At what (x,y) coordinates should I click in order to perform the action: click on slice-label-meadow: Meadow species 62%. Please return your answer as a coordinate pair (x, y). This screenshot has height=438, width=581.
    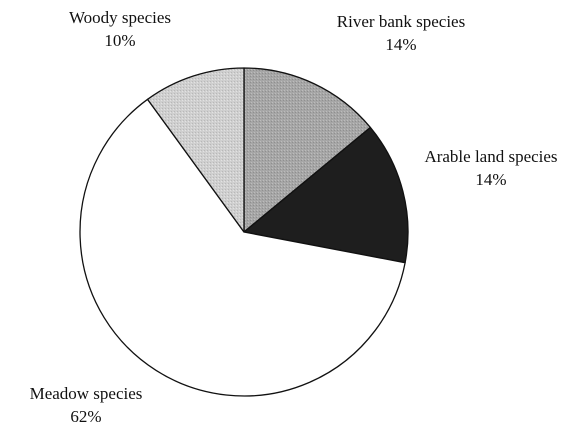
    Looking at the image, I should click on (86, 405).